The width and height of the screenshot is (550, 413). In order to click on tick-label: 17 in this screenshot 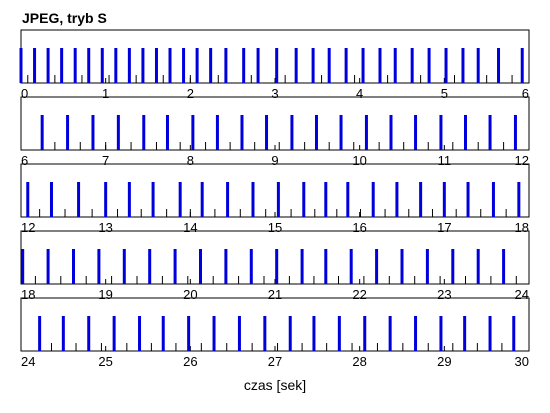, I will do `click(444, 227)`.